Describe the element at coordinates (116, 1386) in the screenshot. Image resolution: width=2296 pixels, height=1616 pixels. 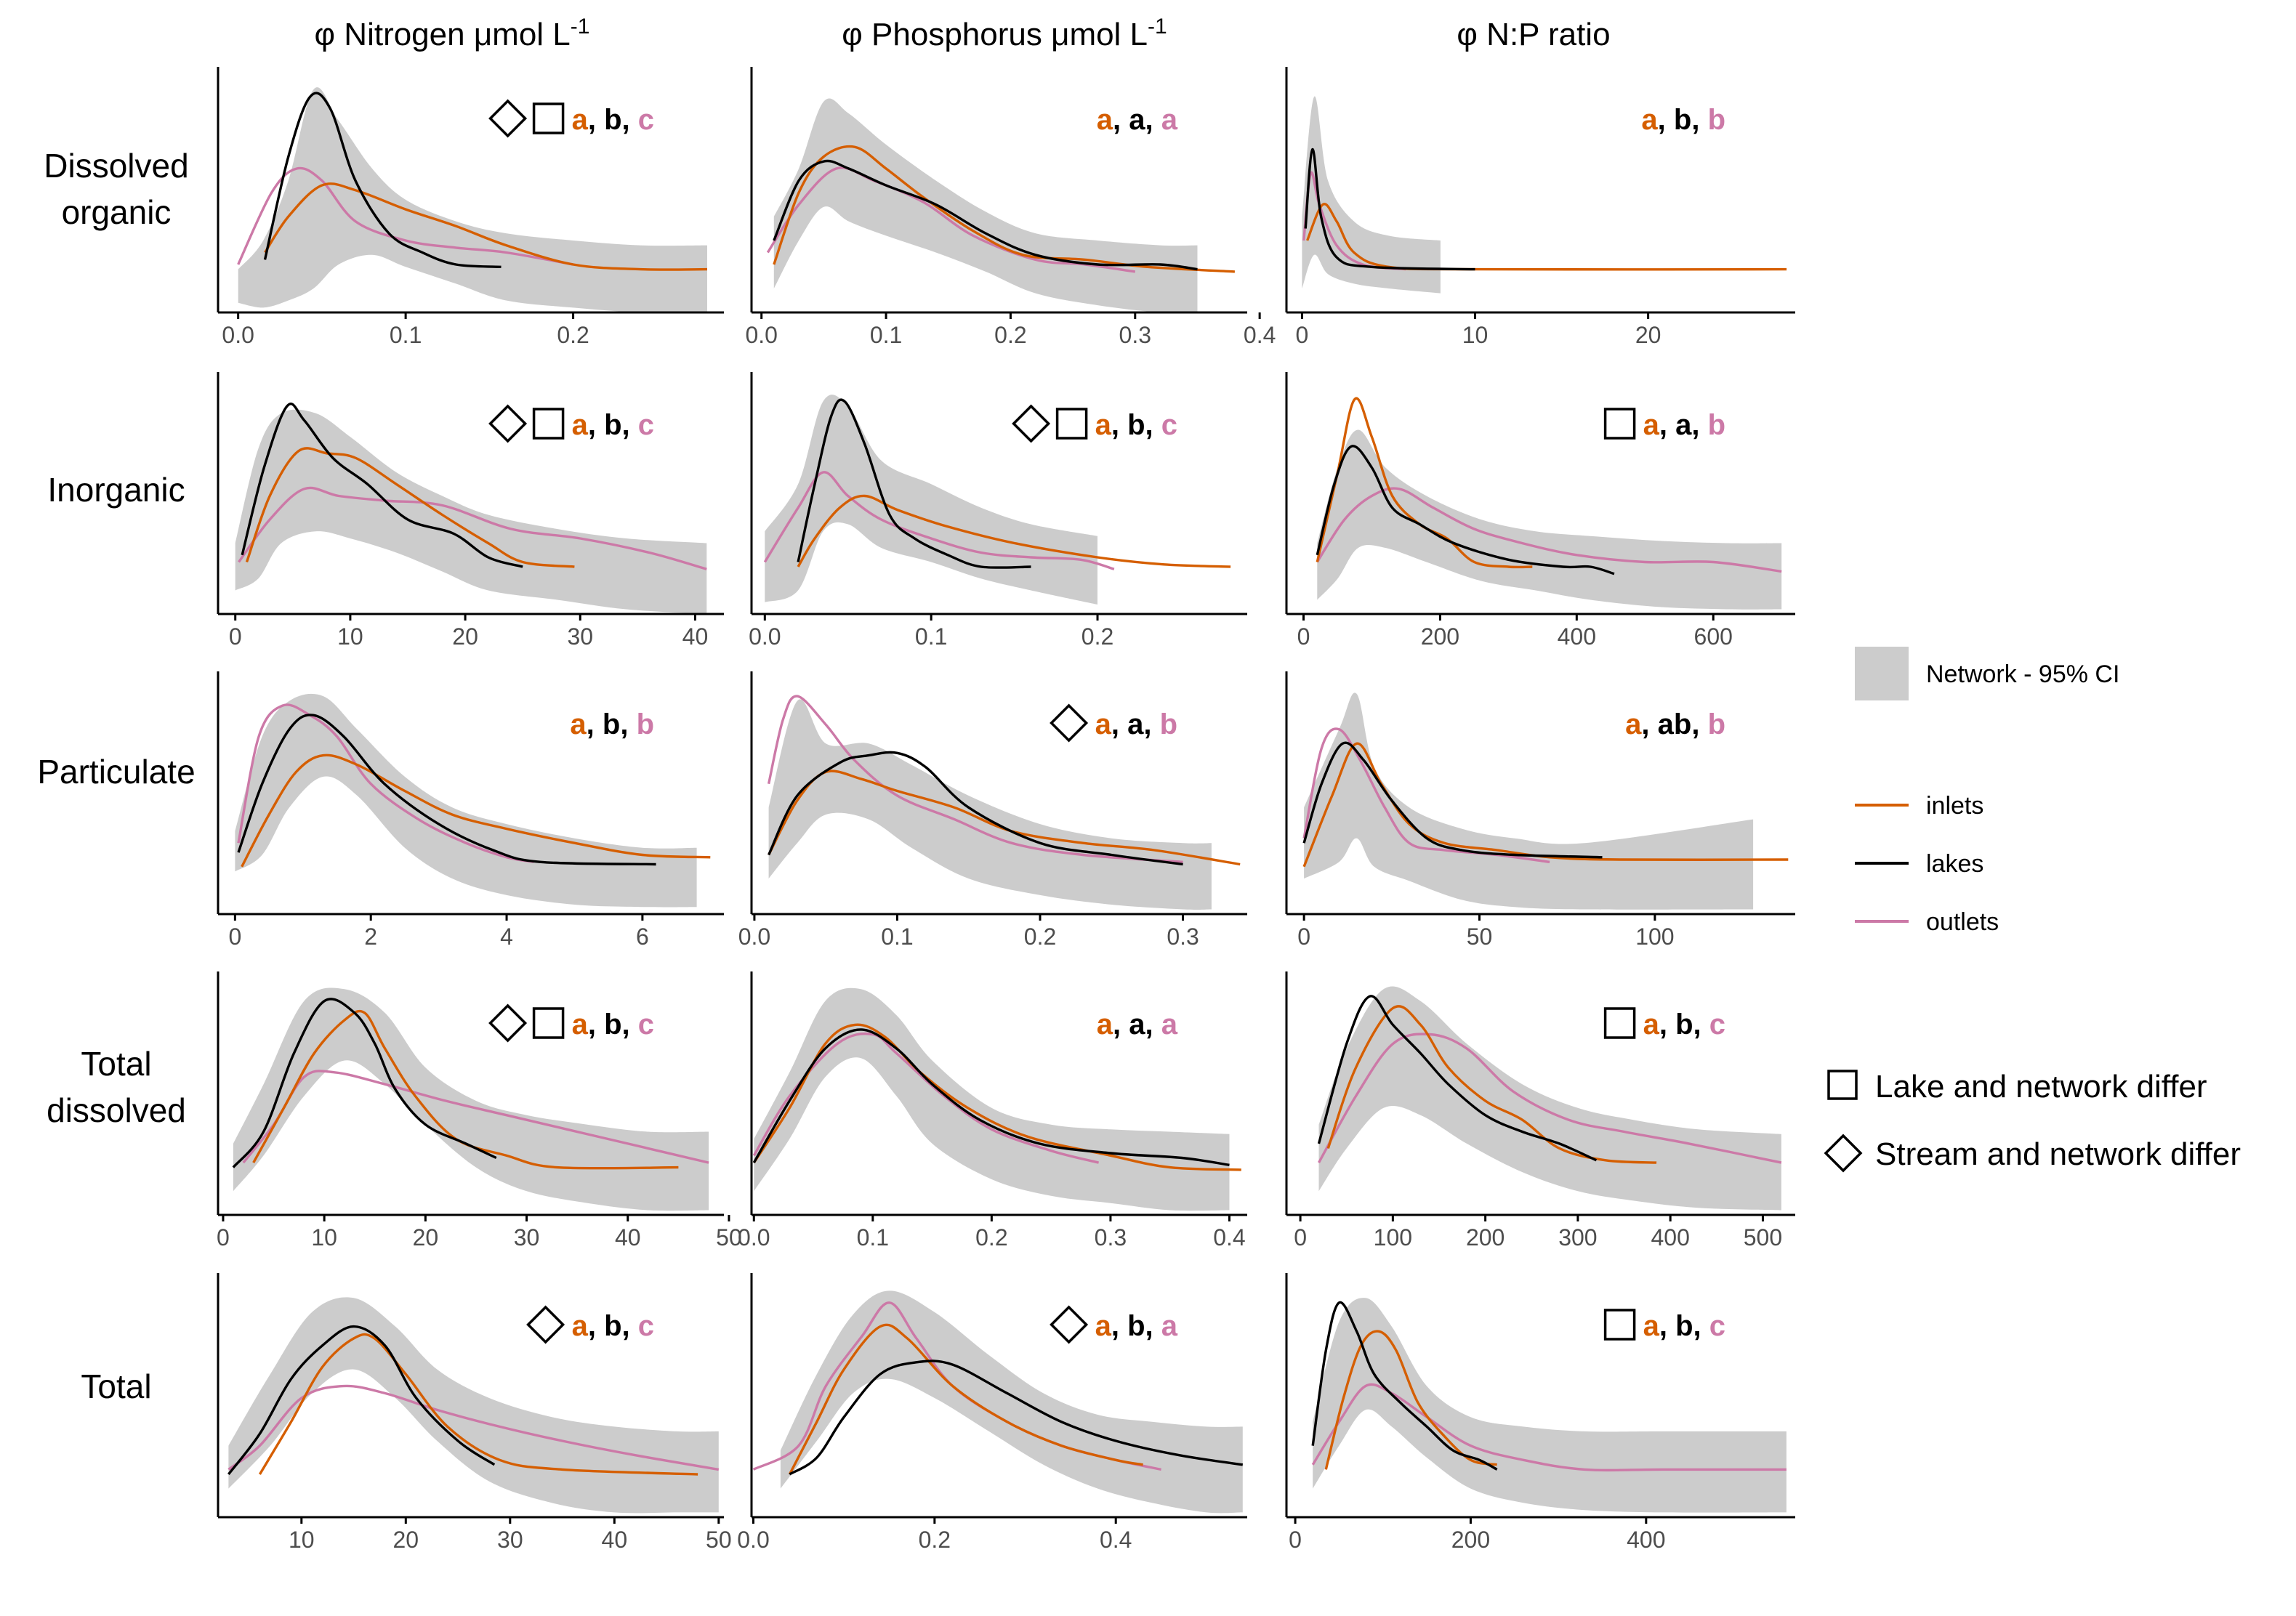
I see `row-title-4-line-0: Total` at that location.